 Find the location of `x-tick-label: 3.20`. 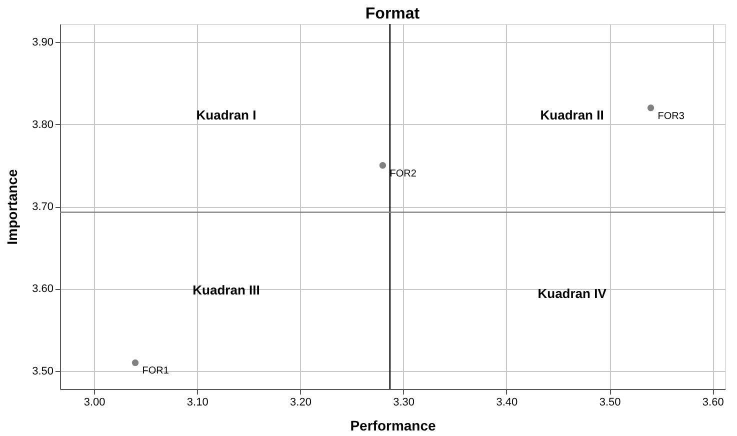

x-tick-label: 3.20 is located at coordinates (301, 402).